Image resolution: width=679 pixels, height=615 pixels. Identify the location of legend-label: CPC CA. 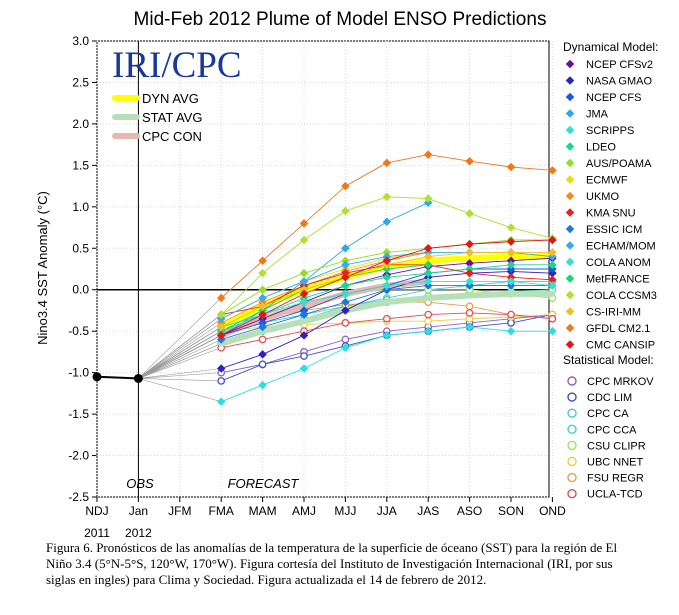
(608, 414).